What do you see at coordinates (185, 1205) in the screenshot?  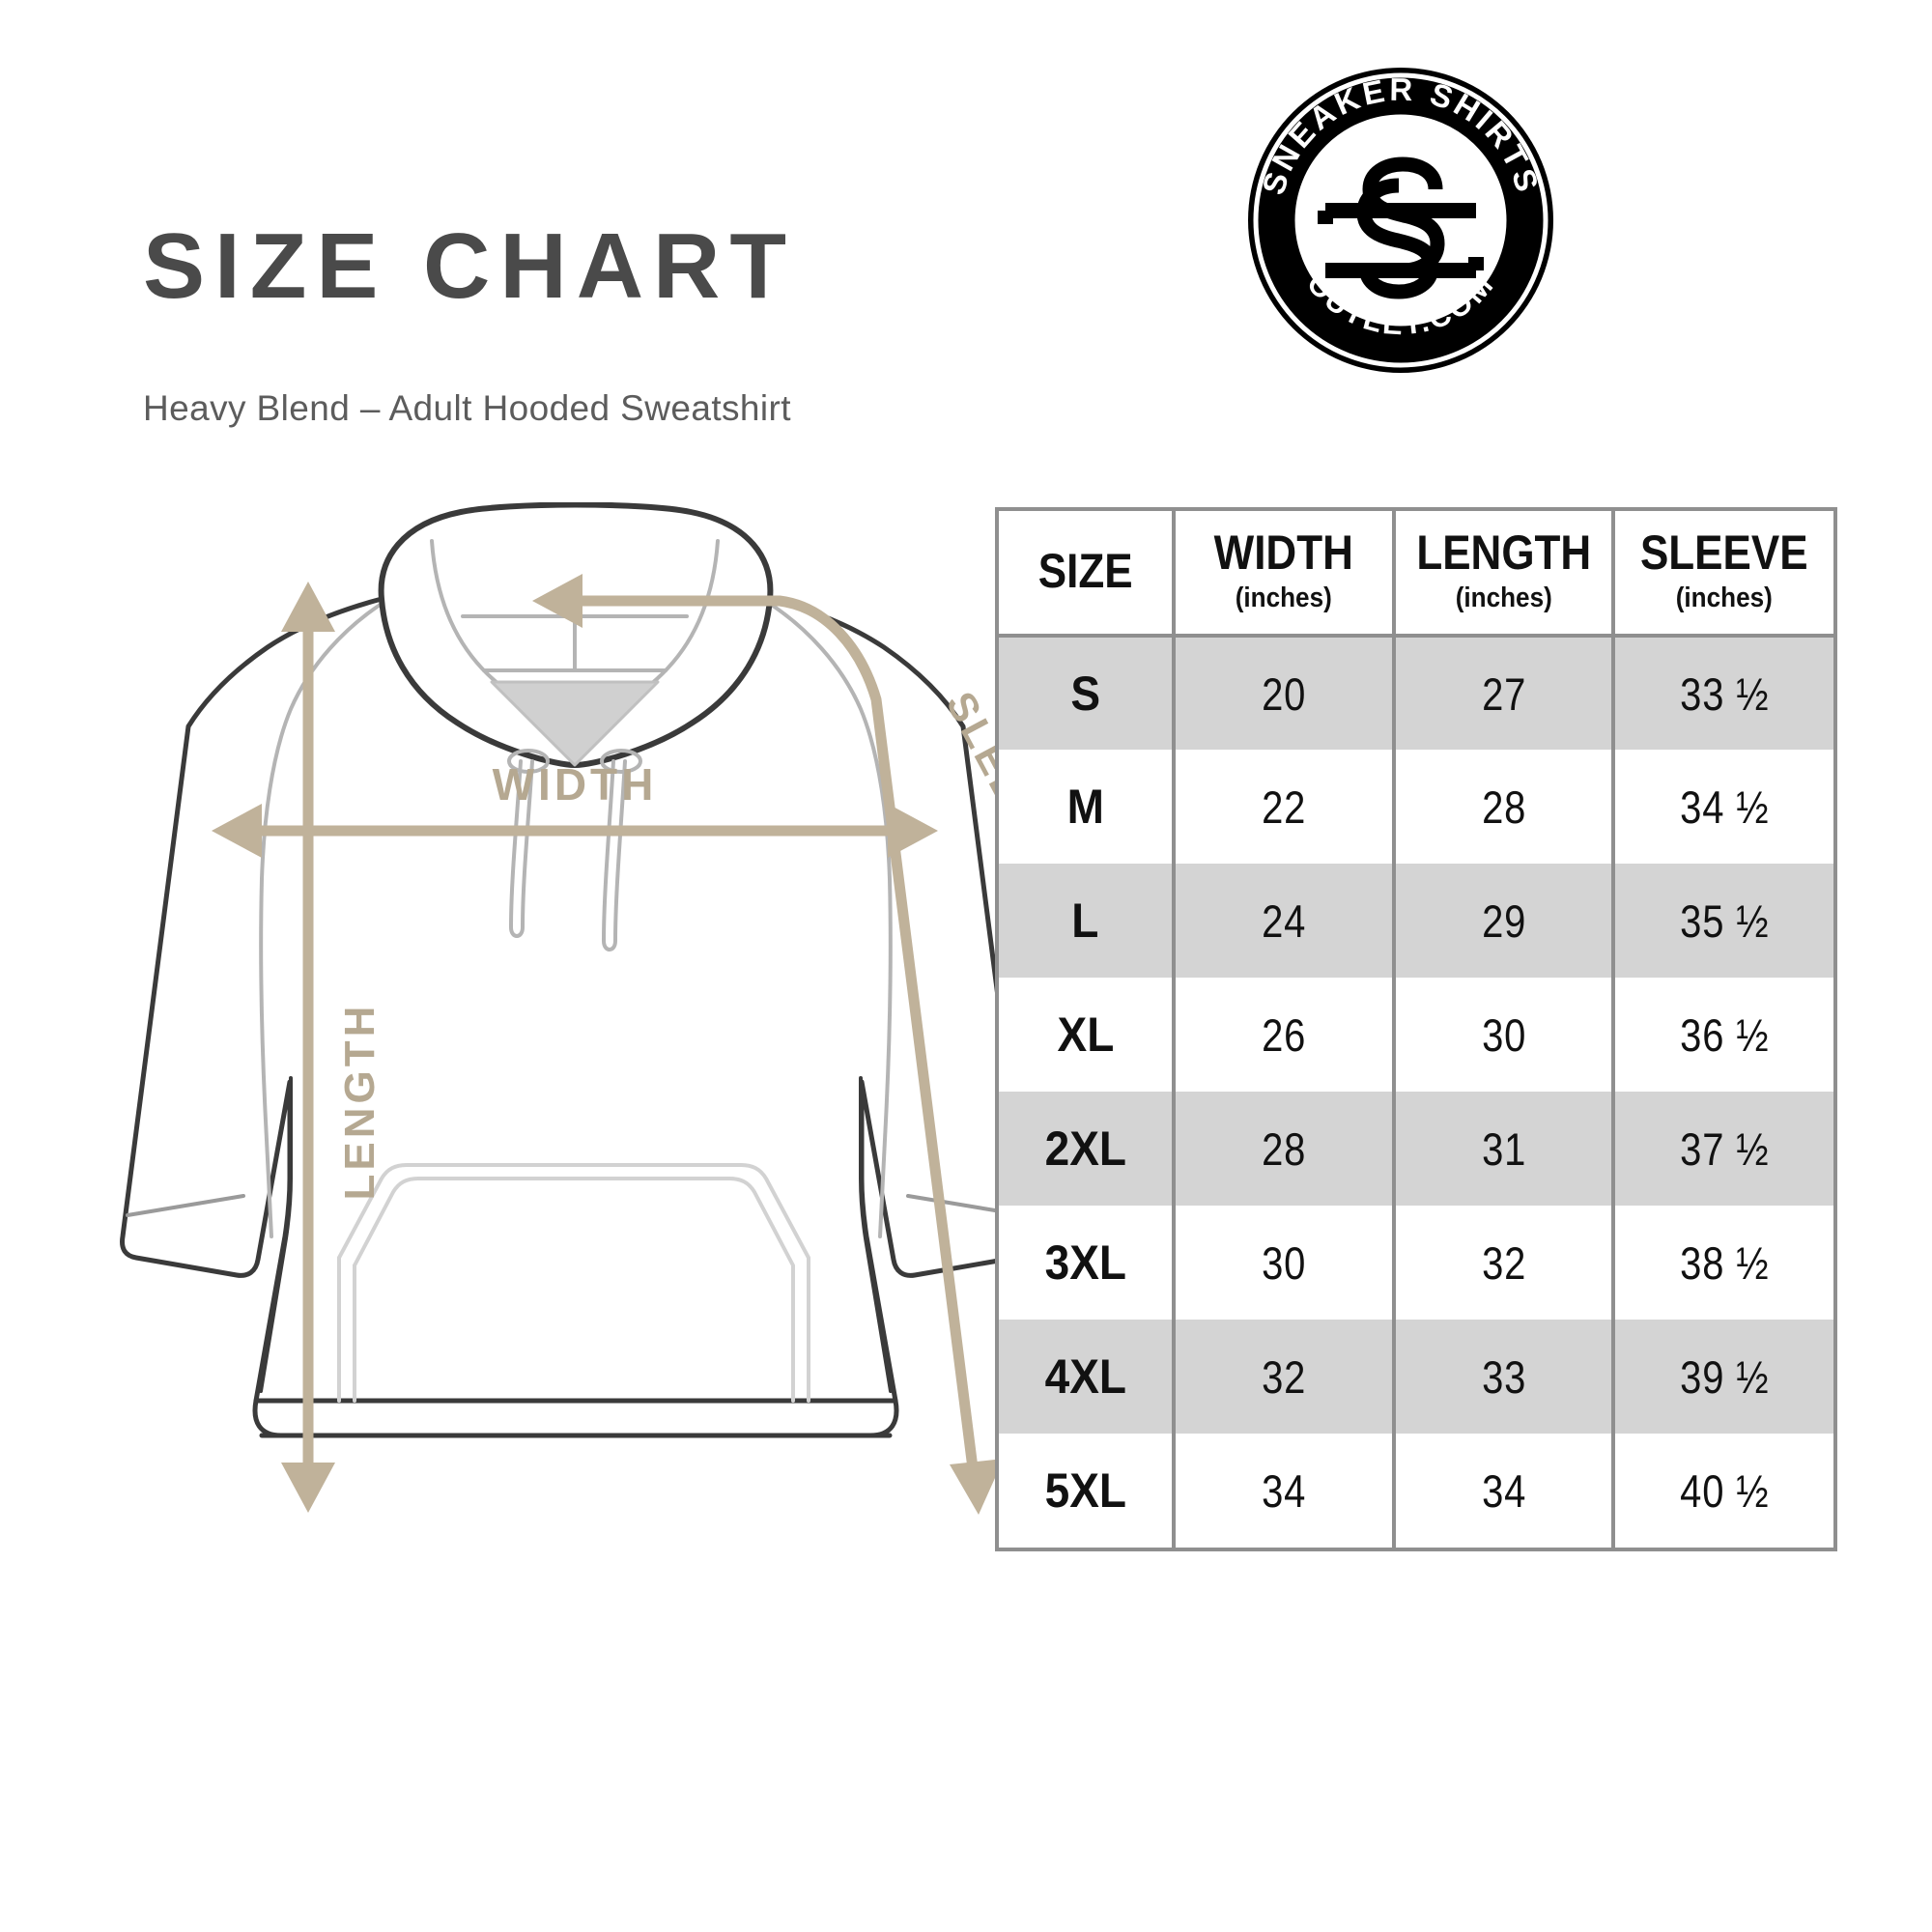 I see `hoodie-cuff-left` at bounding box center [185, 1205].